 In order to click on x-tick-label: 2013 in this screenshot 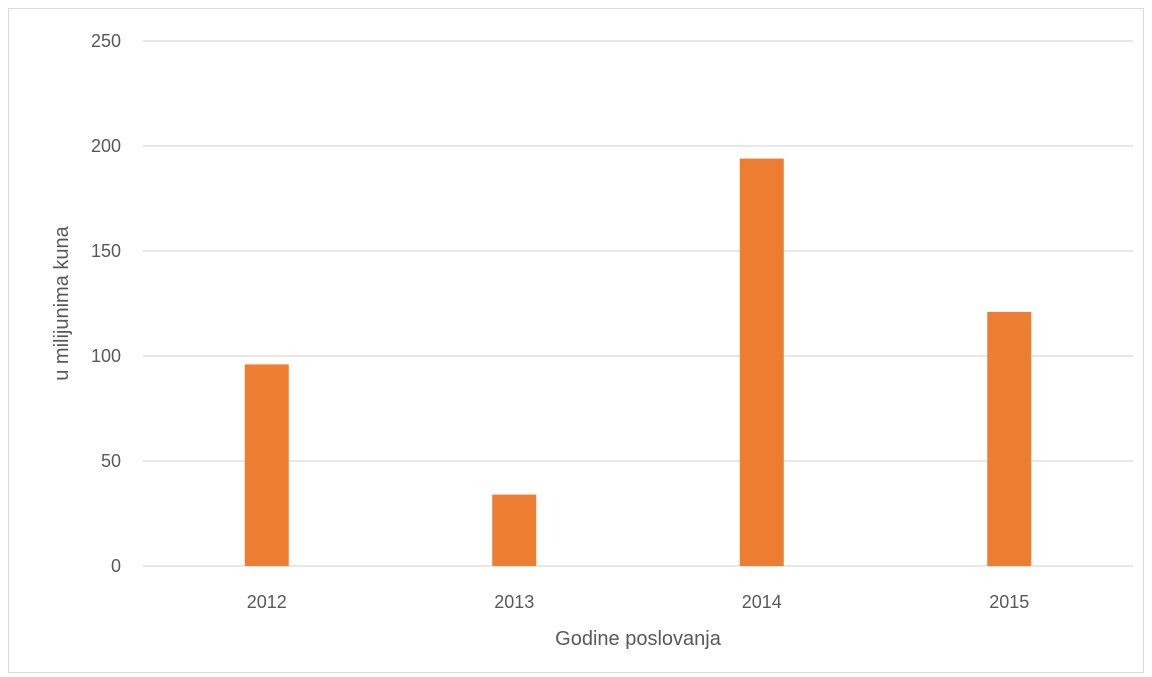, I will do `click(514, 602)`.